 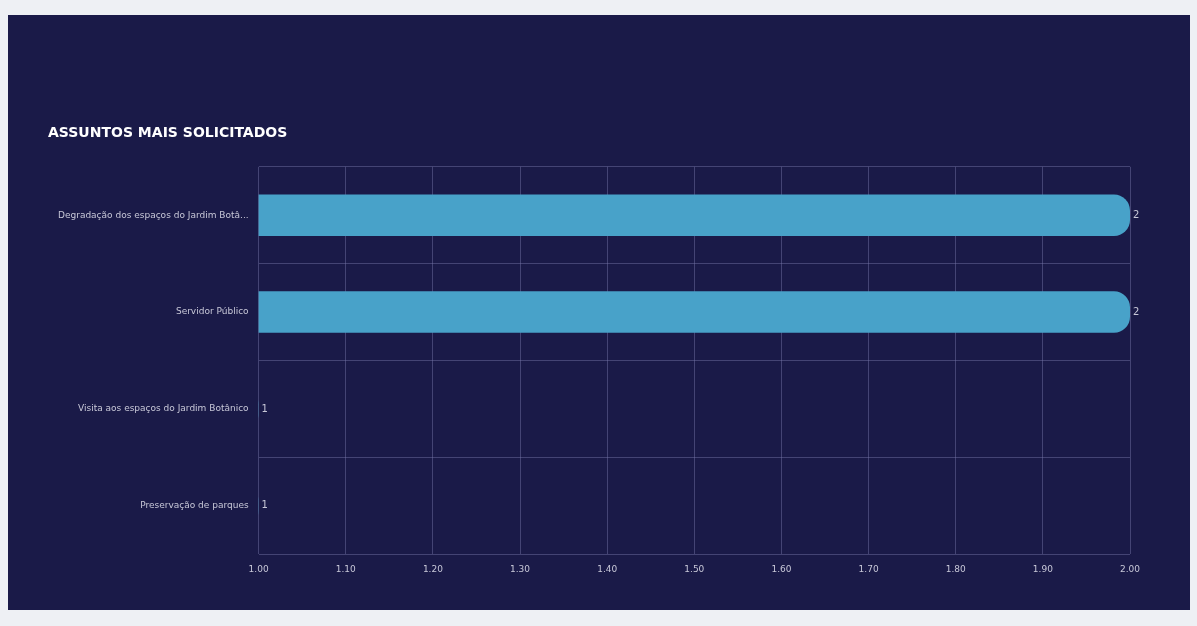 What do you see at coordinates (868, 568) in the screenshot?
I see `x-tick-label: 1.70` at bounding box center [868, 568].